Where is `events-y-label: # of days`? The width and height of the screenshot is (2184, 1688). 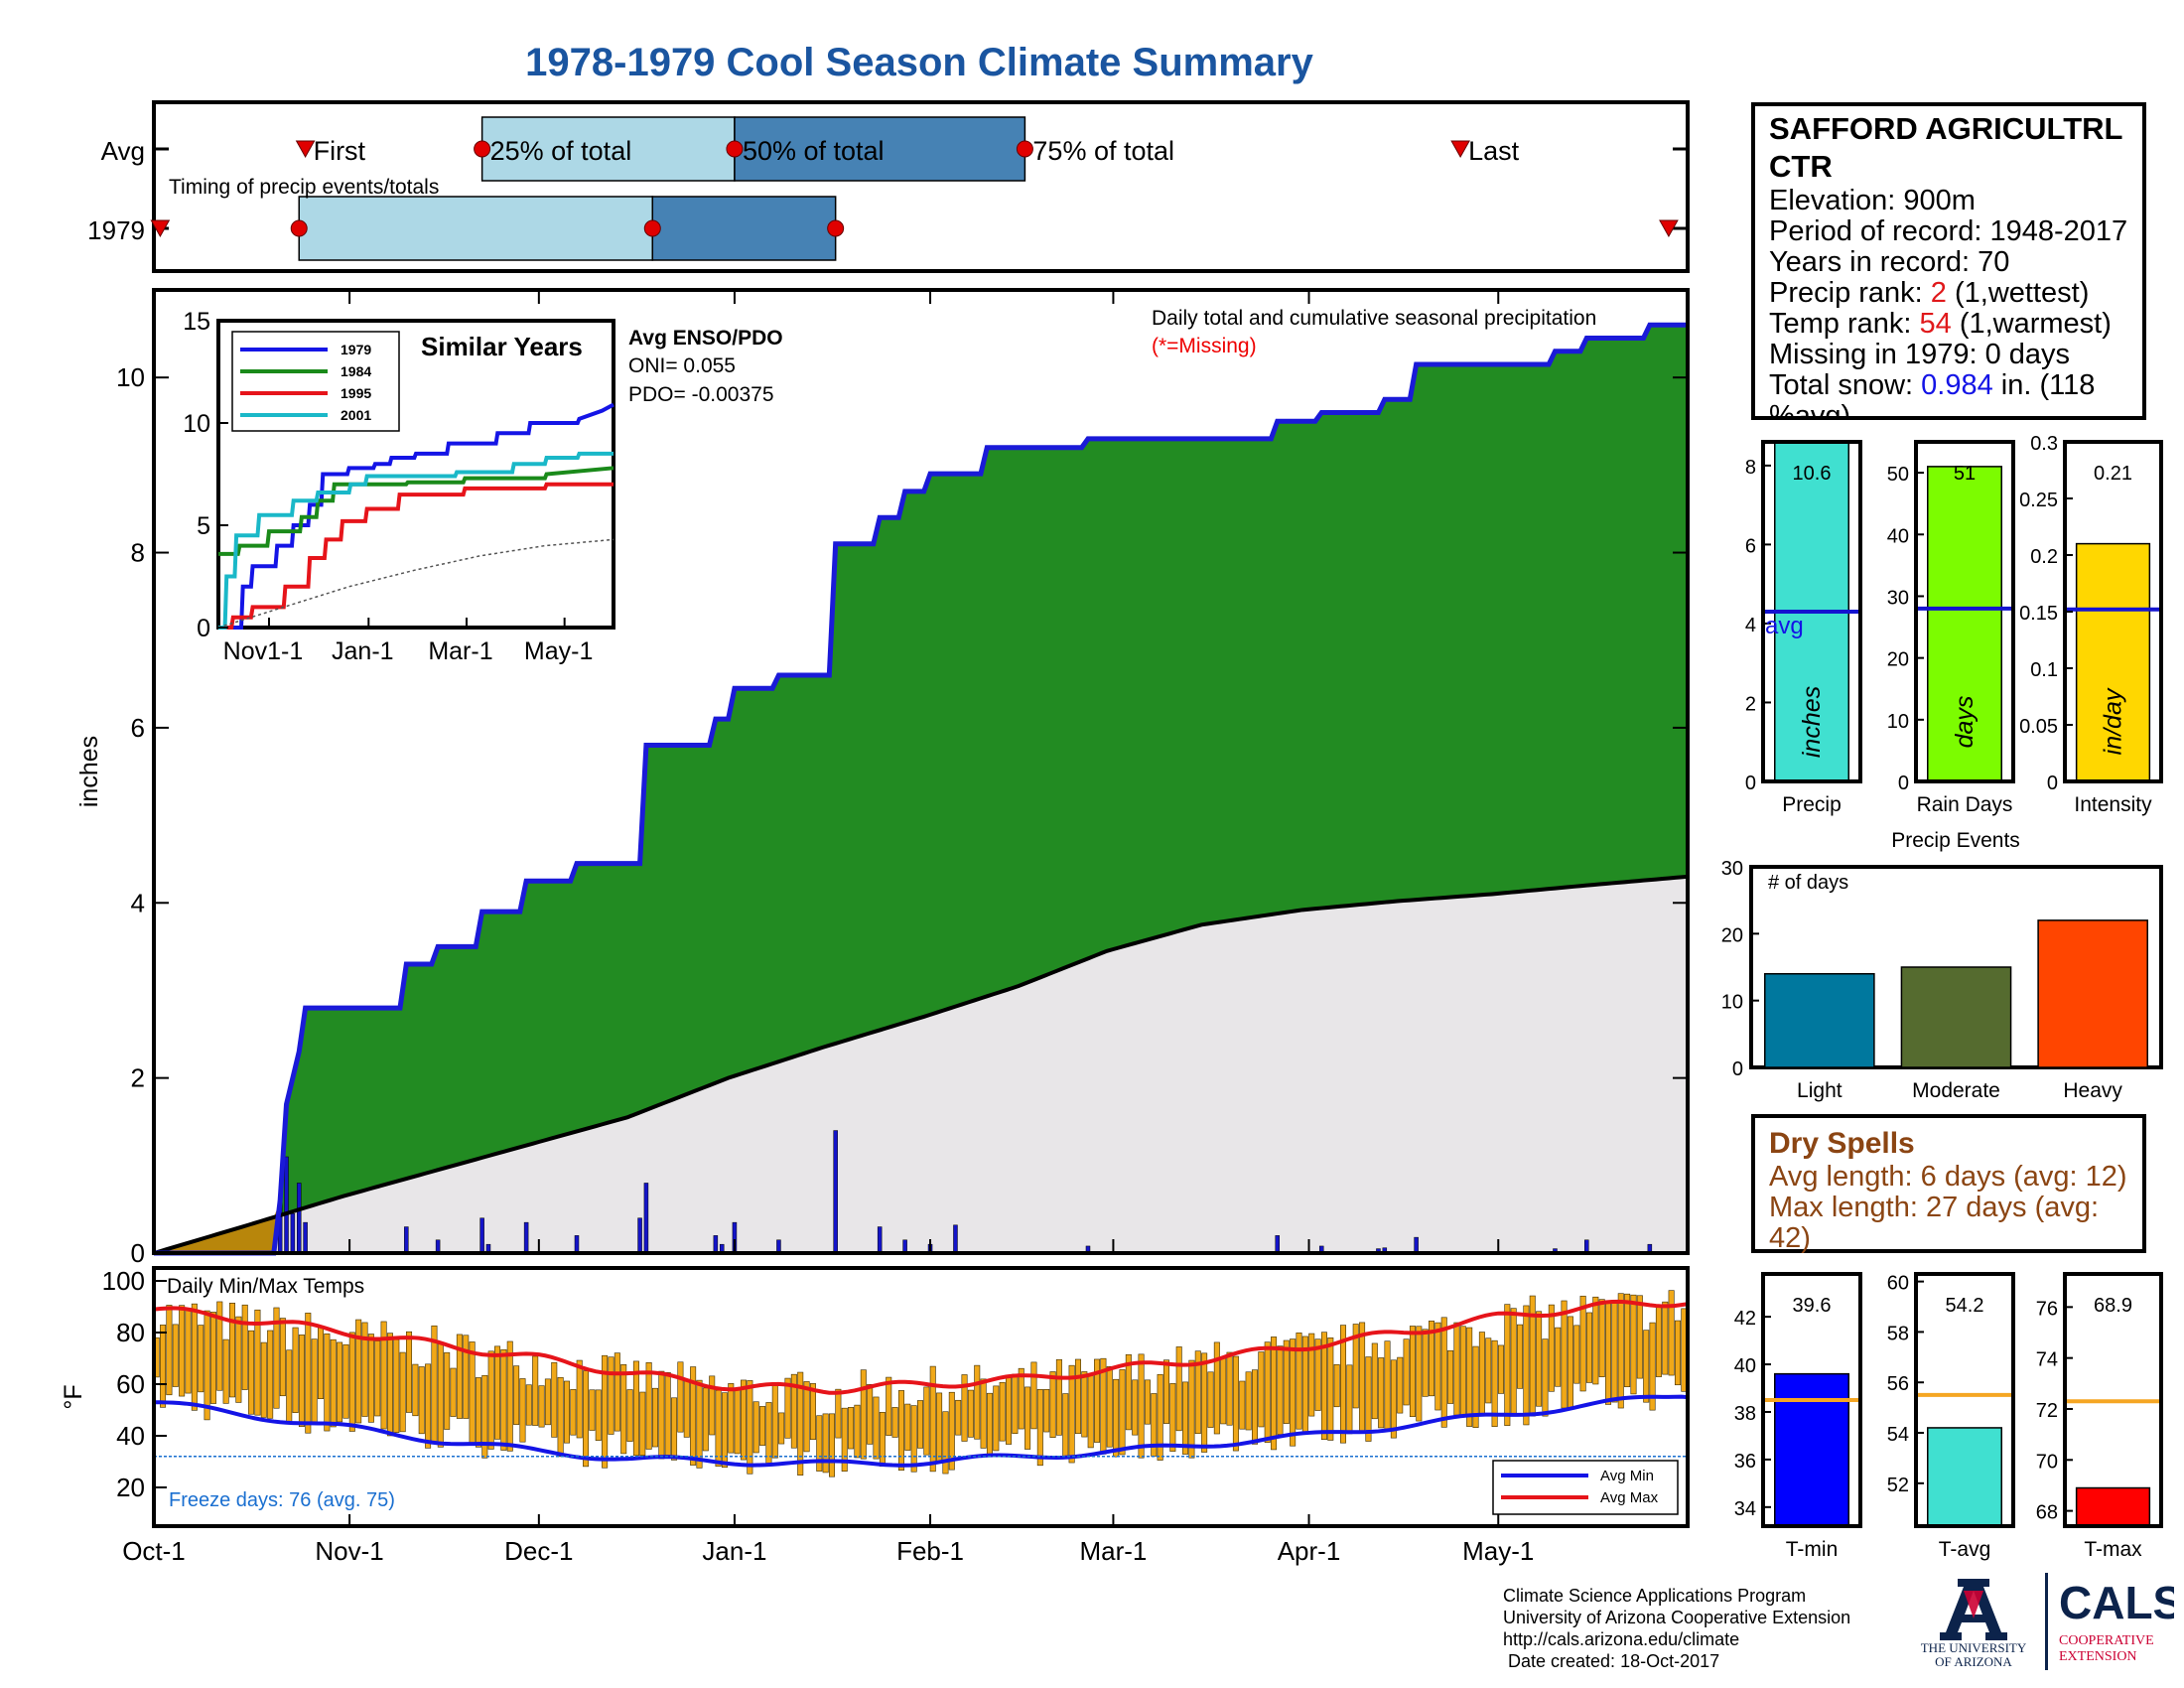
events-y-label: # of days is located at coordinates (1808, 883).